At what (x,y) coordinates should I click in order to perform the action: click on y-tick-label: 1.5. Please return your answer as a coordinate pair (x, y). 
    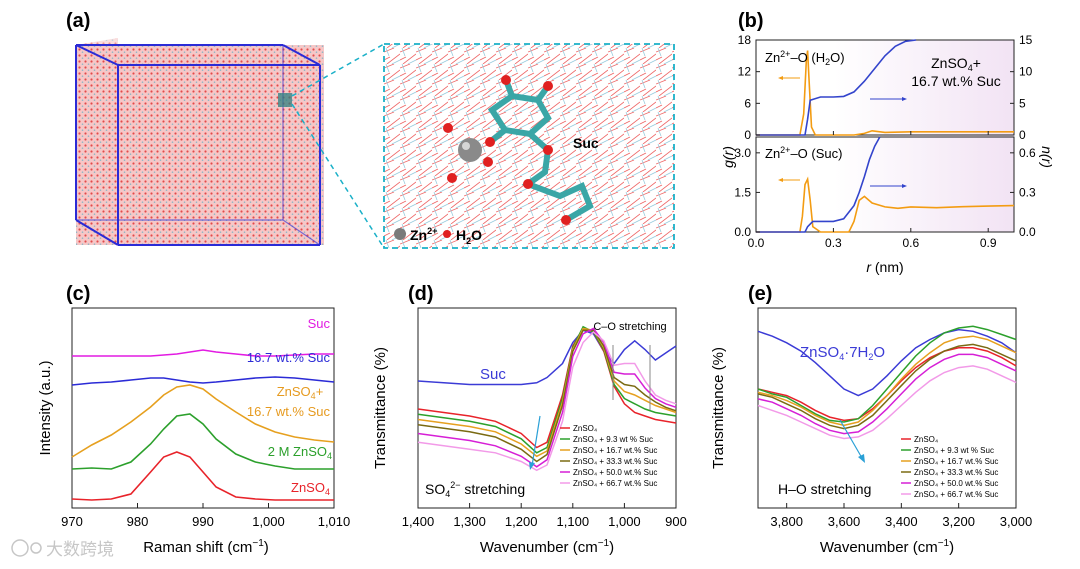
    Looking at the image, I should click on (742, 192).